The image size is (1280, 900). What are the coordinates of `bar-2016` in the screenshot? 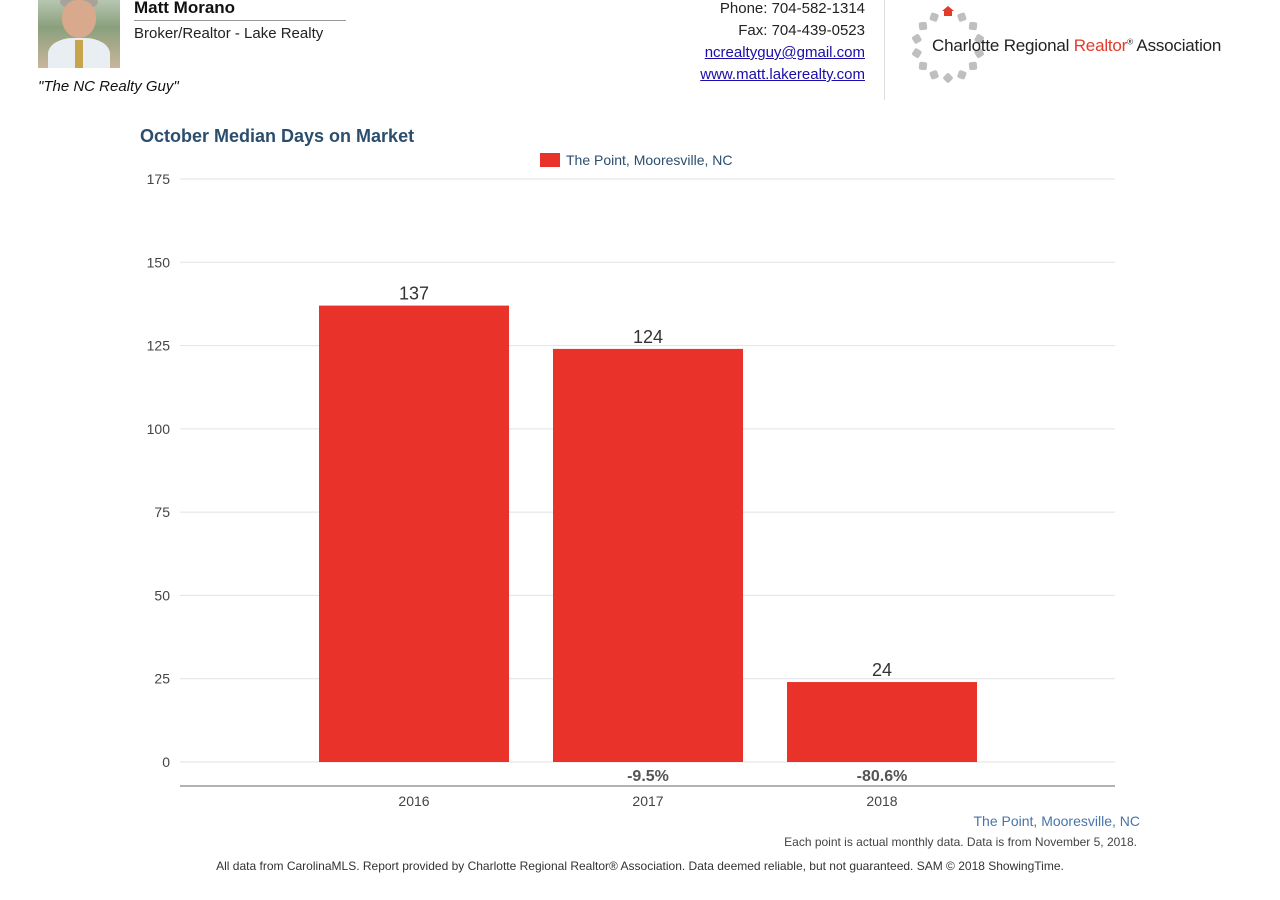 It's located at (414, 533).